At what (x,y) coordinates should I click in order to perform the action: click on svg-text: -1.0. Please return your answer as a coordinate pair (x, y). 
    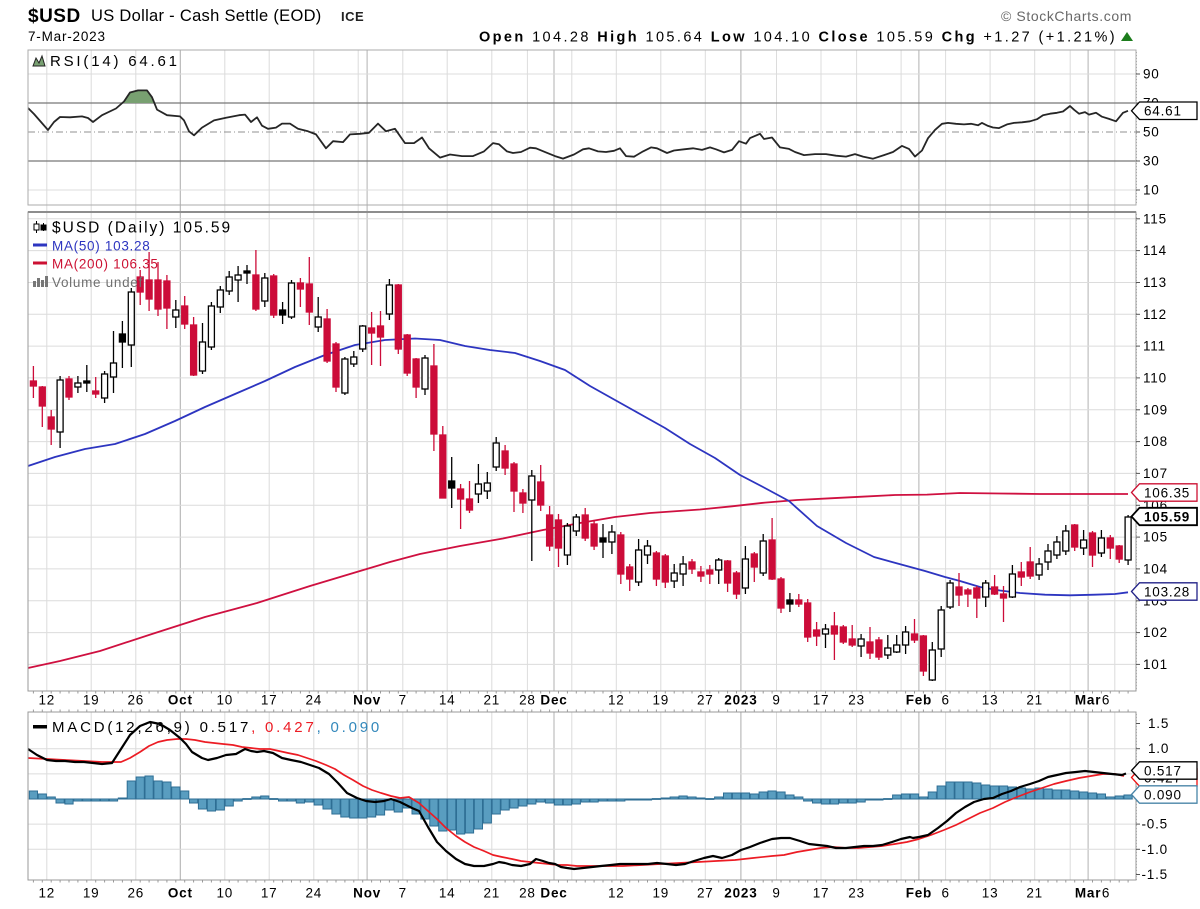
    Looking at the image, I should click on (1155, 849).